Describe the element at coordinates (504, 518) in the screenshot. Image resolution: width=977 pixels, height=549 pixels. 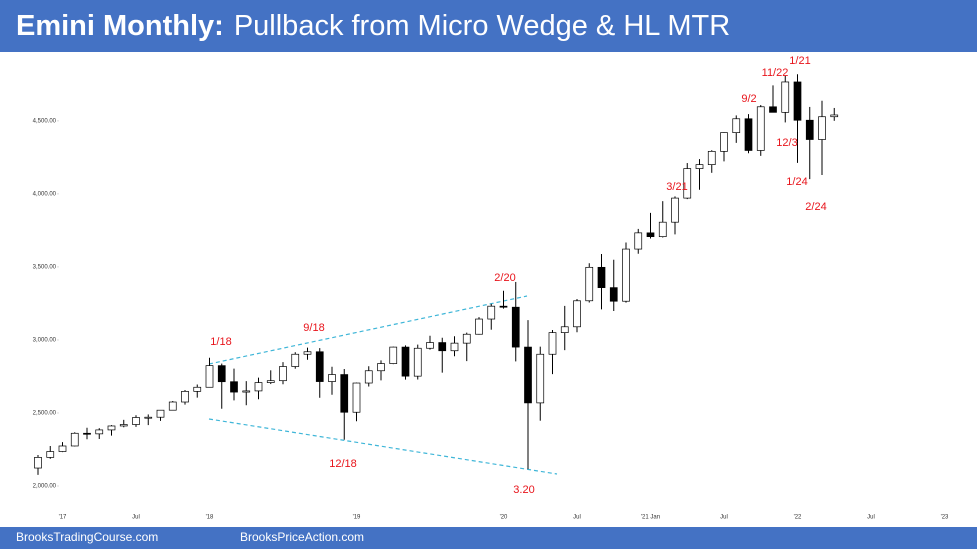
I see `x-tick-label: '20` at that location.